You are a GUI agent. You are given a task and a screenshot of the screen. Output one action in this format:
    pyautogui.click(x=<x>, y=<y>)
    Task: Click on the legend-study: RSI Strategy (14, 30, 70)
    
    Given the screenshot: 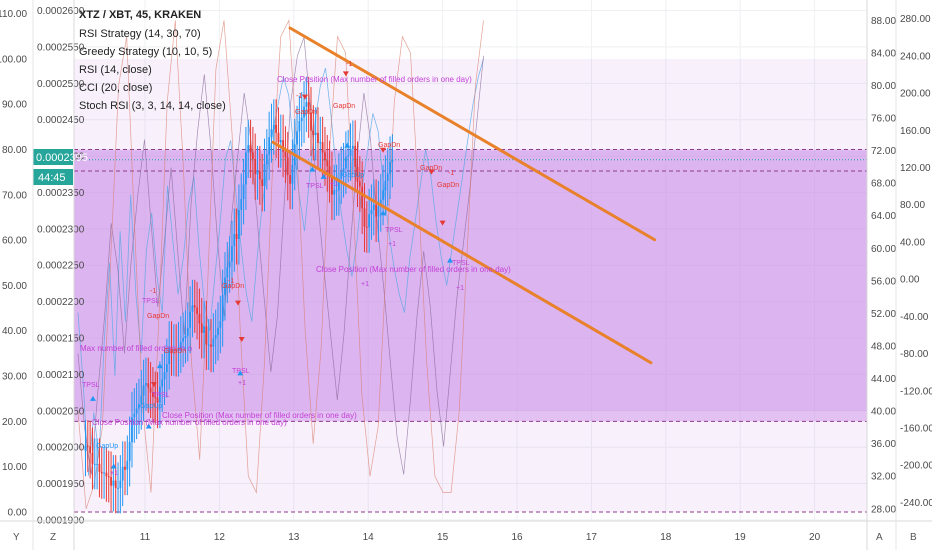 What is the action you would take?
    pyautogui.click(x=140, y=34)
    